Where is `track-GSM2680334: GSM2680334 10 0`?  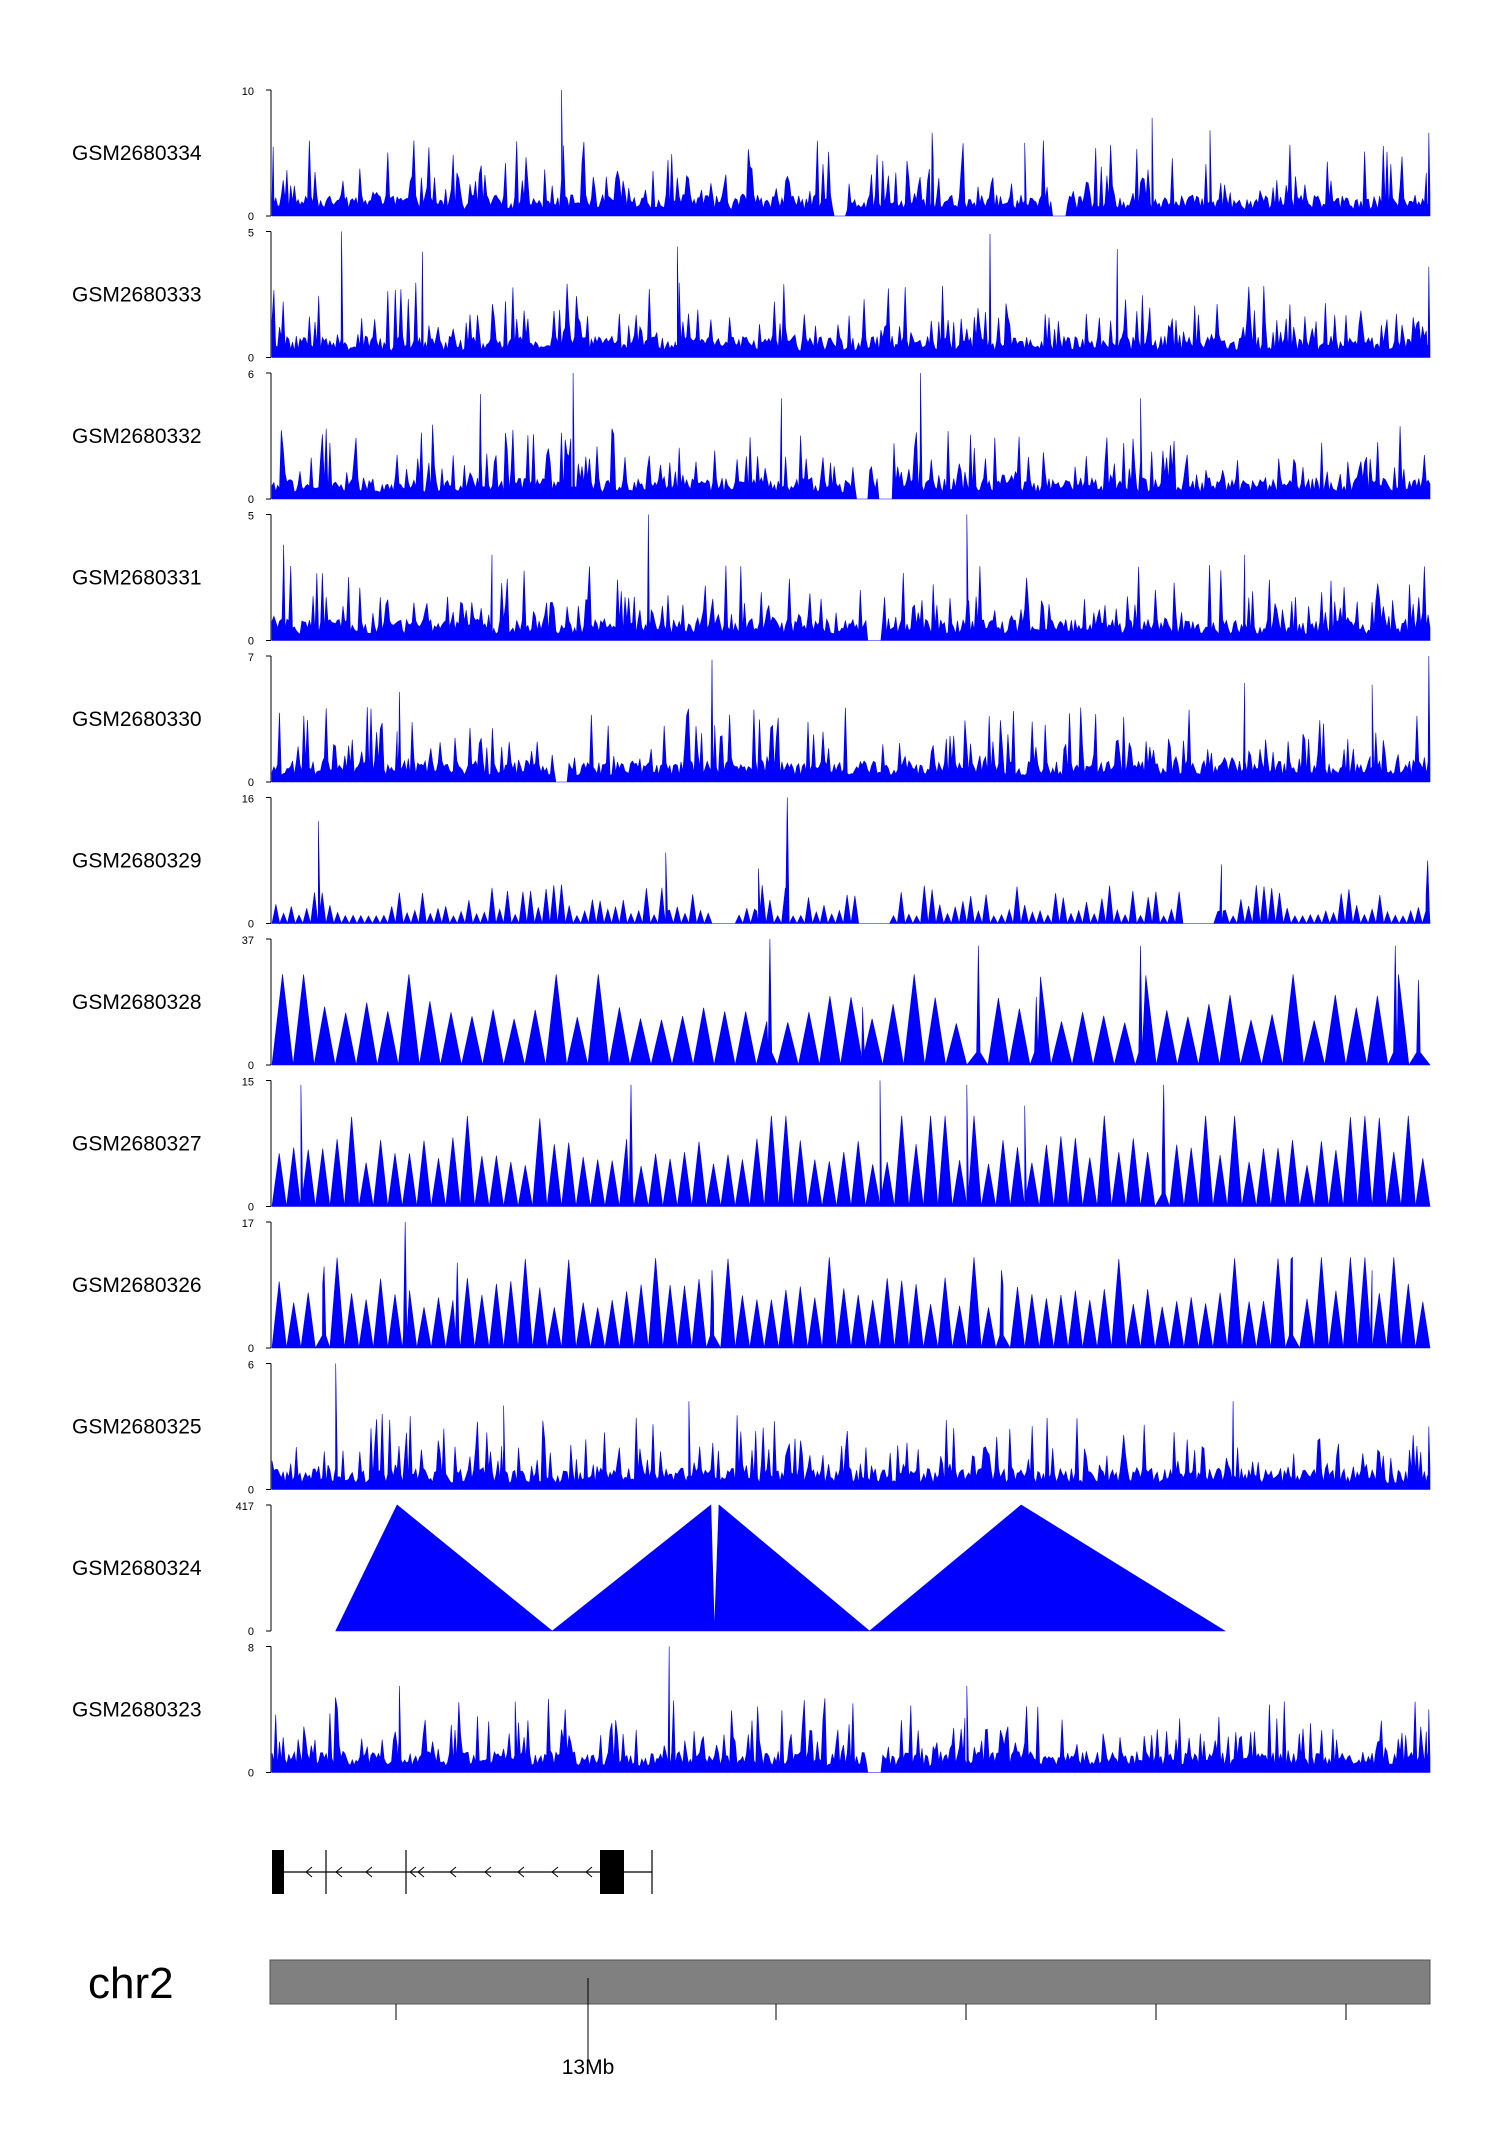
track-GSM2680334: GSM2680334 10 0 is located at coordinates (751, 154).